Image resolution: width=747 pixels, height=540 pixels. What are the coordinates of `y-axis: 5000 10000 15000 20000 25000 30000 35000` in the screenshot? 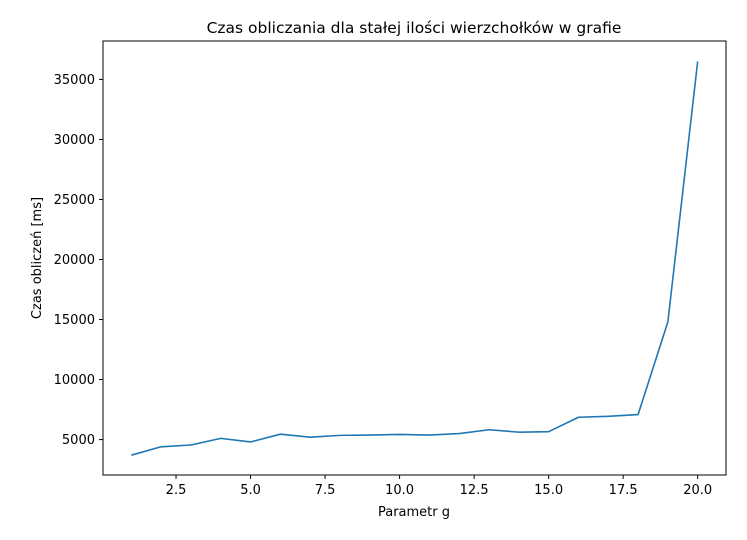 It's located at (78, 260).